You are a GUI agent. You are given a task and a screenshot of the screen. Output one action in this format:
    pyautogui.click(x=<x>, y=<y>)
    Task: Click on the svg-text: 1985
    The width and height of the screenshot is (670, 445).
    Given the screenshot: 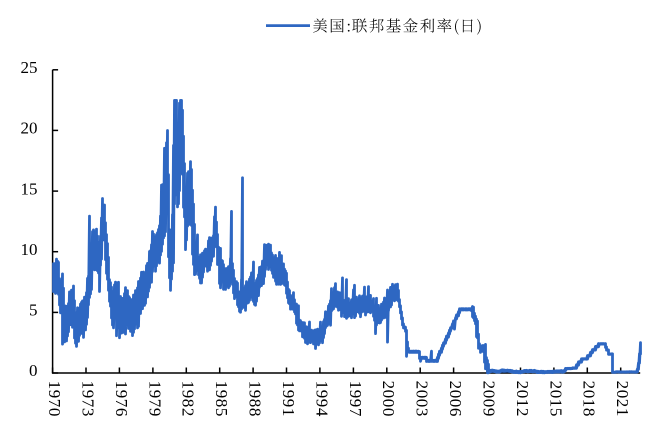 What is the action you would take?
    pyautogui.click(x=221, y=399)
    